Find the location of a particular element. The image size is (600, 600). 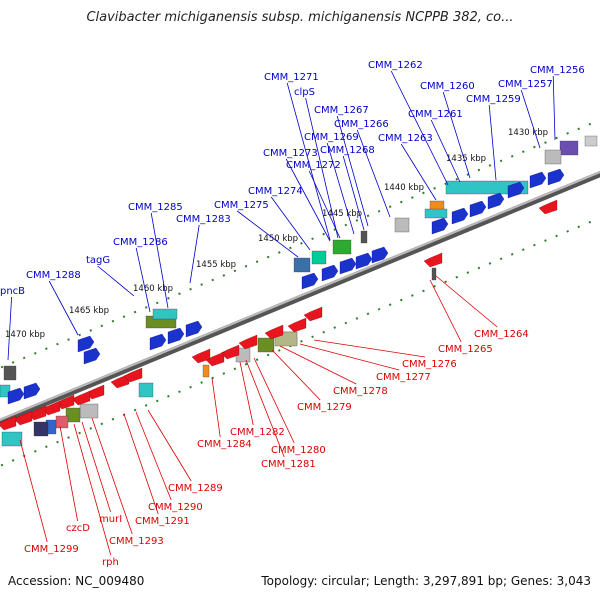

reverse-gene-label: CMM_1281 is located at coordinates (288, 464).